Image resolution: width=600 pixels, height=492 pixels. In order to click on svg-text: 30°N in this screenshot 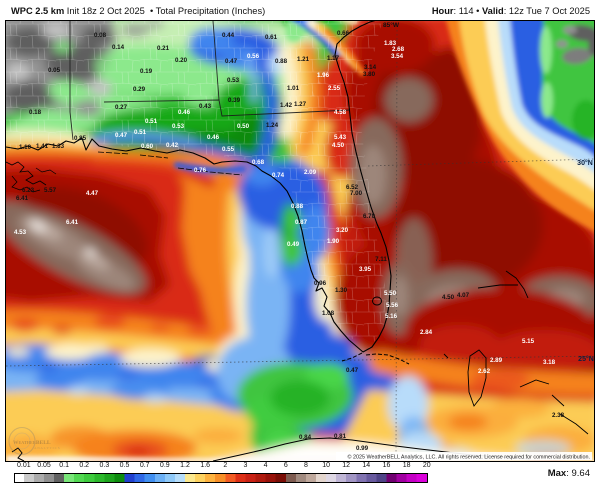, I will do `click(585, 163)`.